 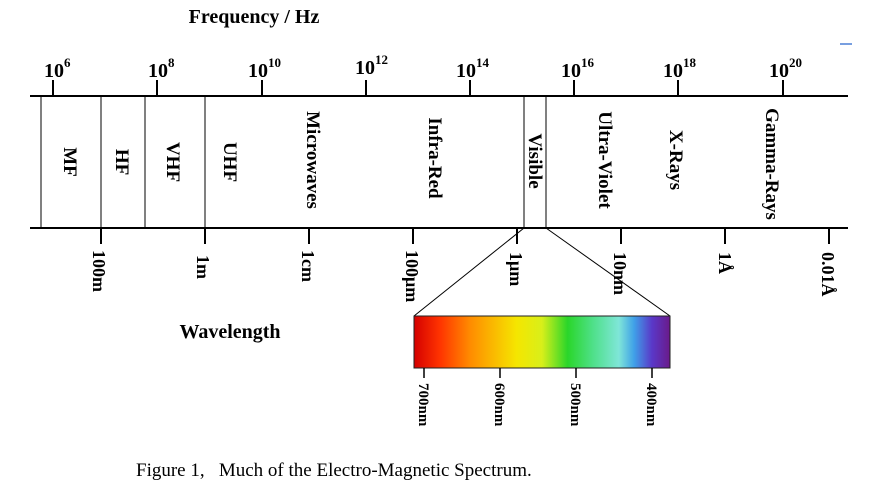 I want to click on wavelength-ticks, so click(x=465, y=236).